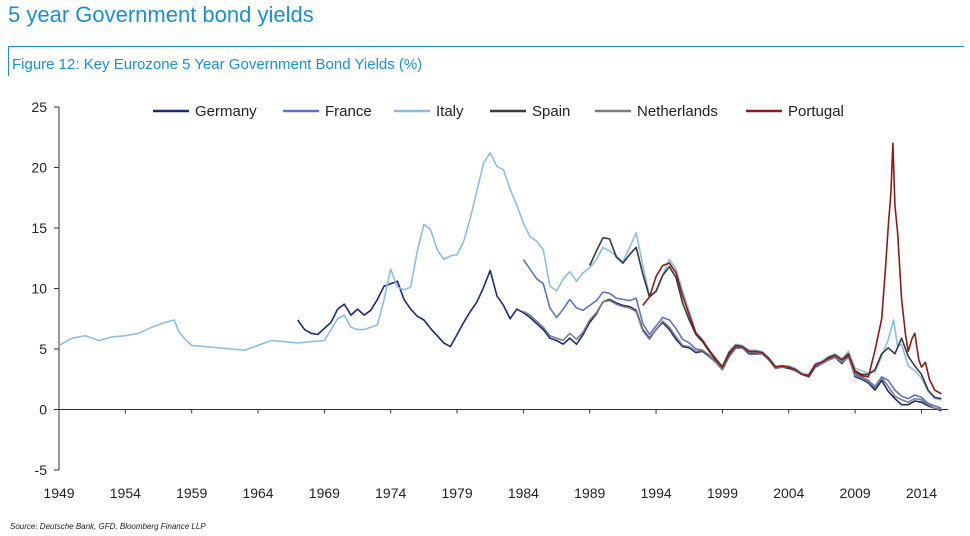 The width and height of the screenshot is (970, 536). Describe the element at coordinates (39, 107) in the screenshot. I see `y-tick-label: 25` at that location.